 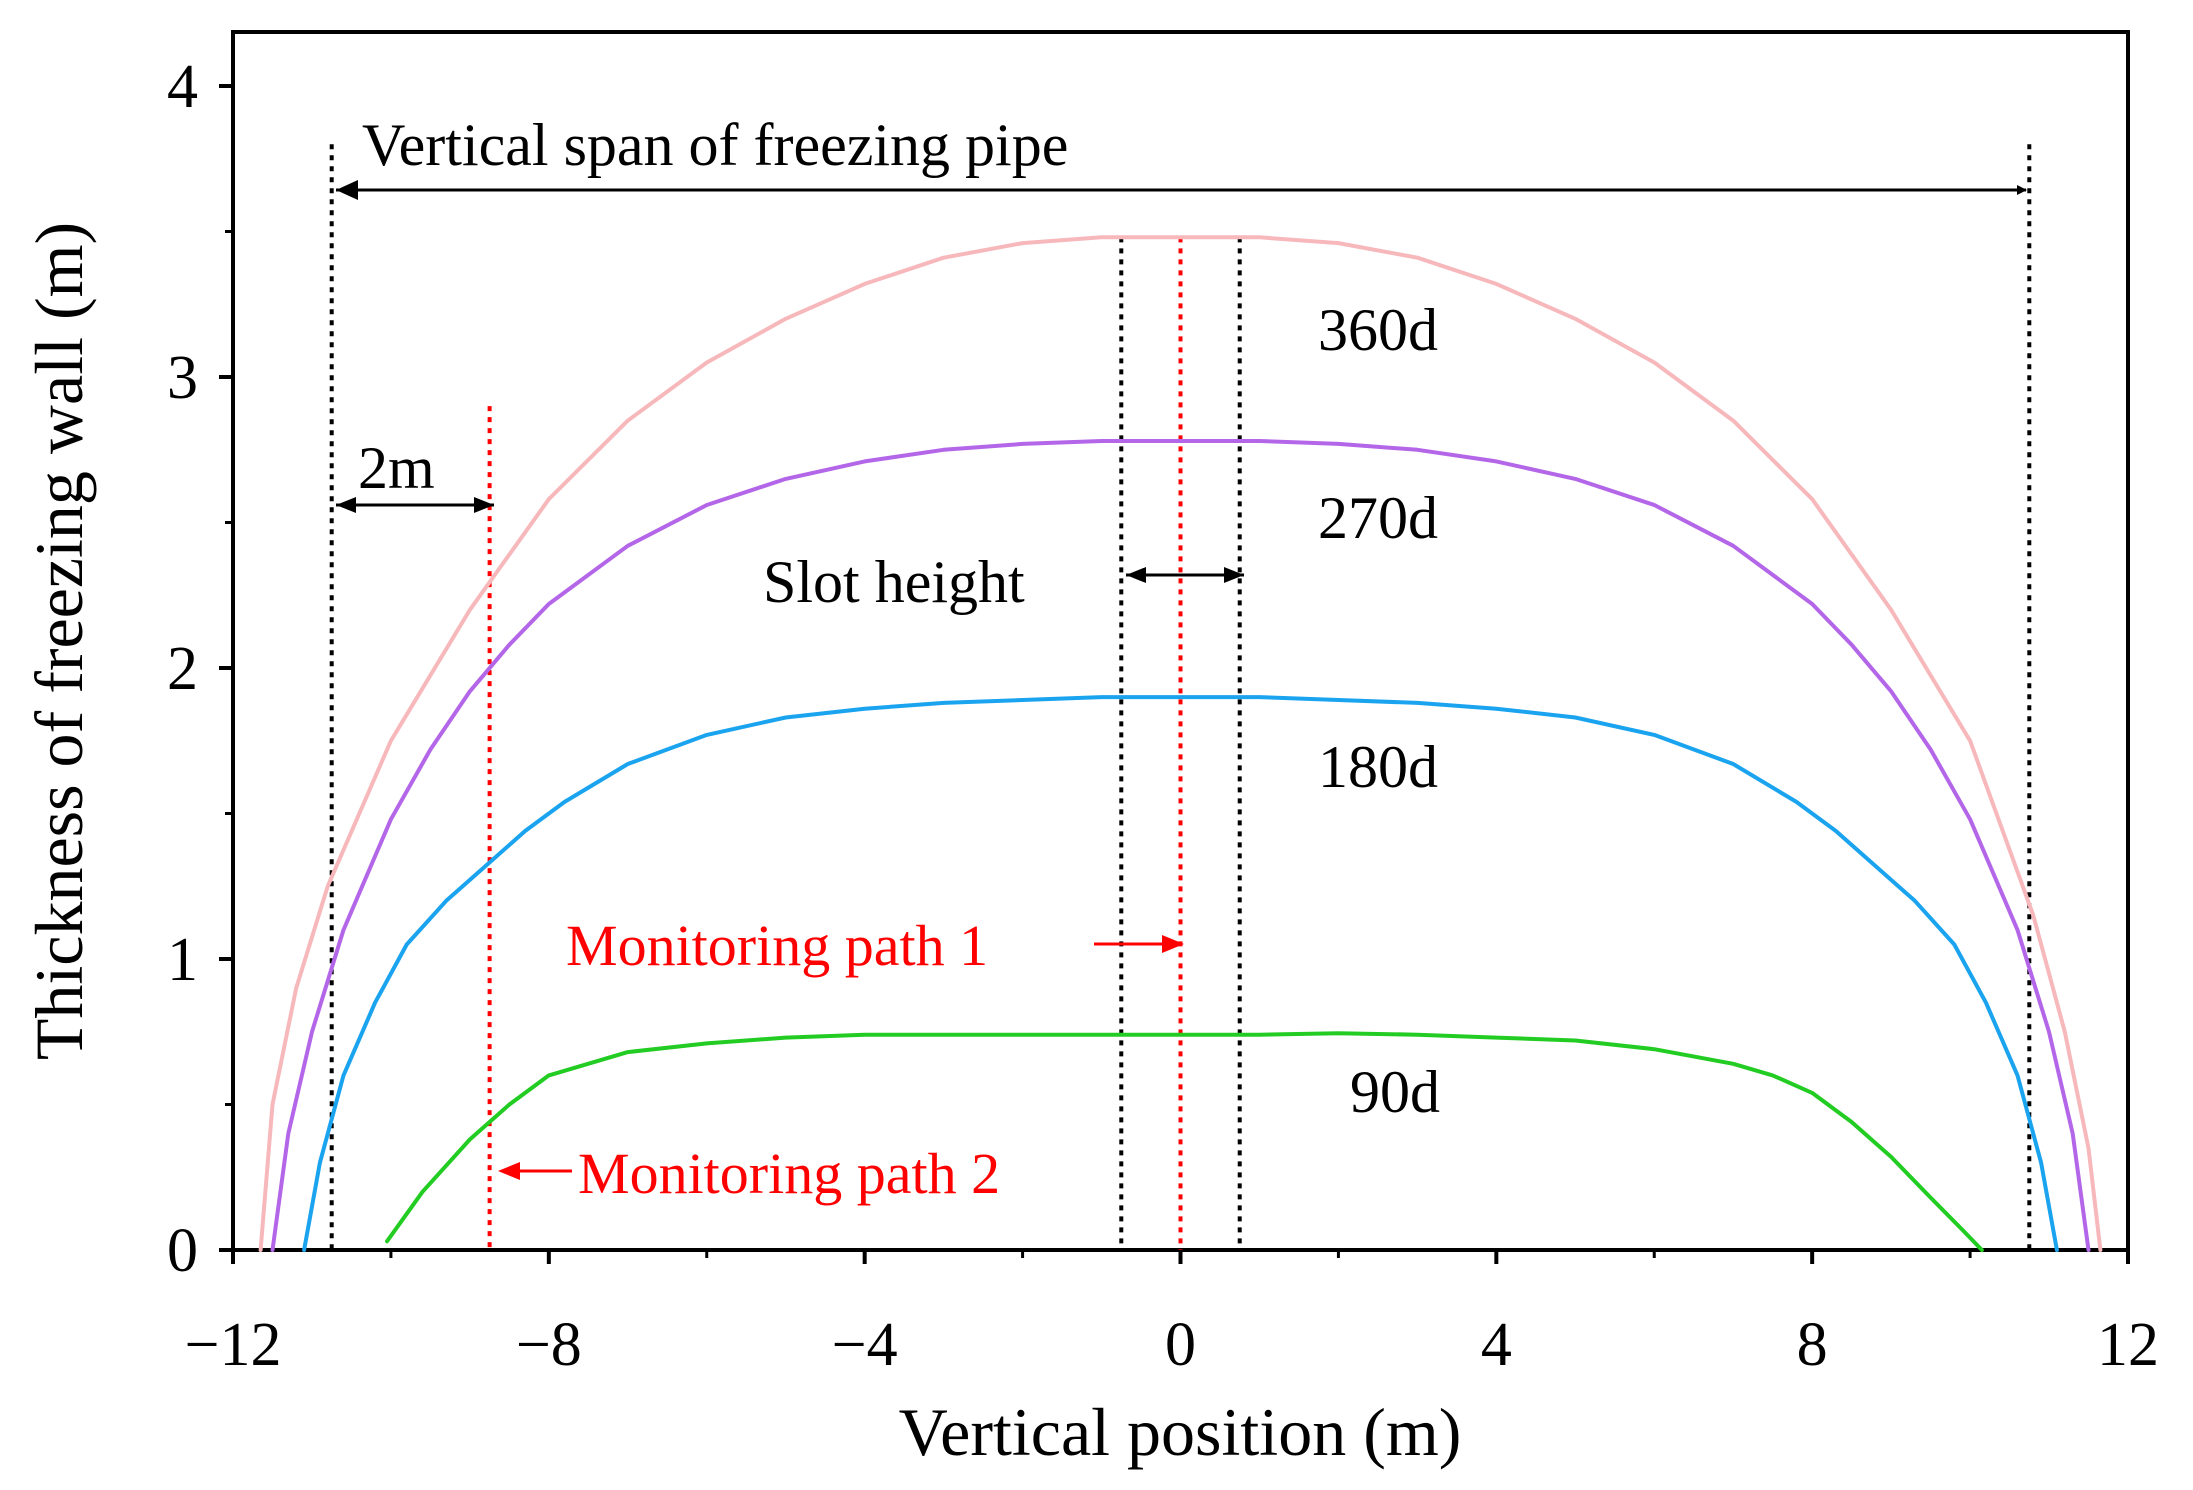 I want to click on x-axis-title: Vertical position (m), so click(x=1180, y=1432).